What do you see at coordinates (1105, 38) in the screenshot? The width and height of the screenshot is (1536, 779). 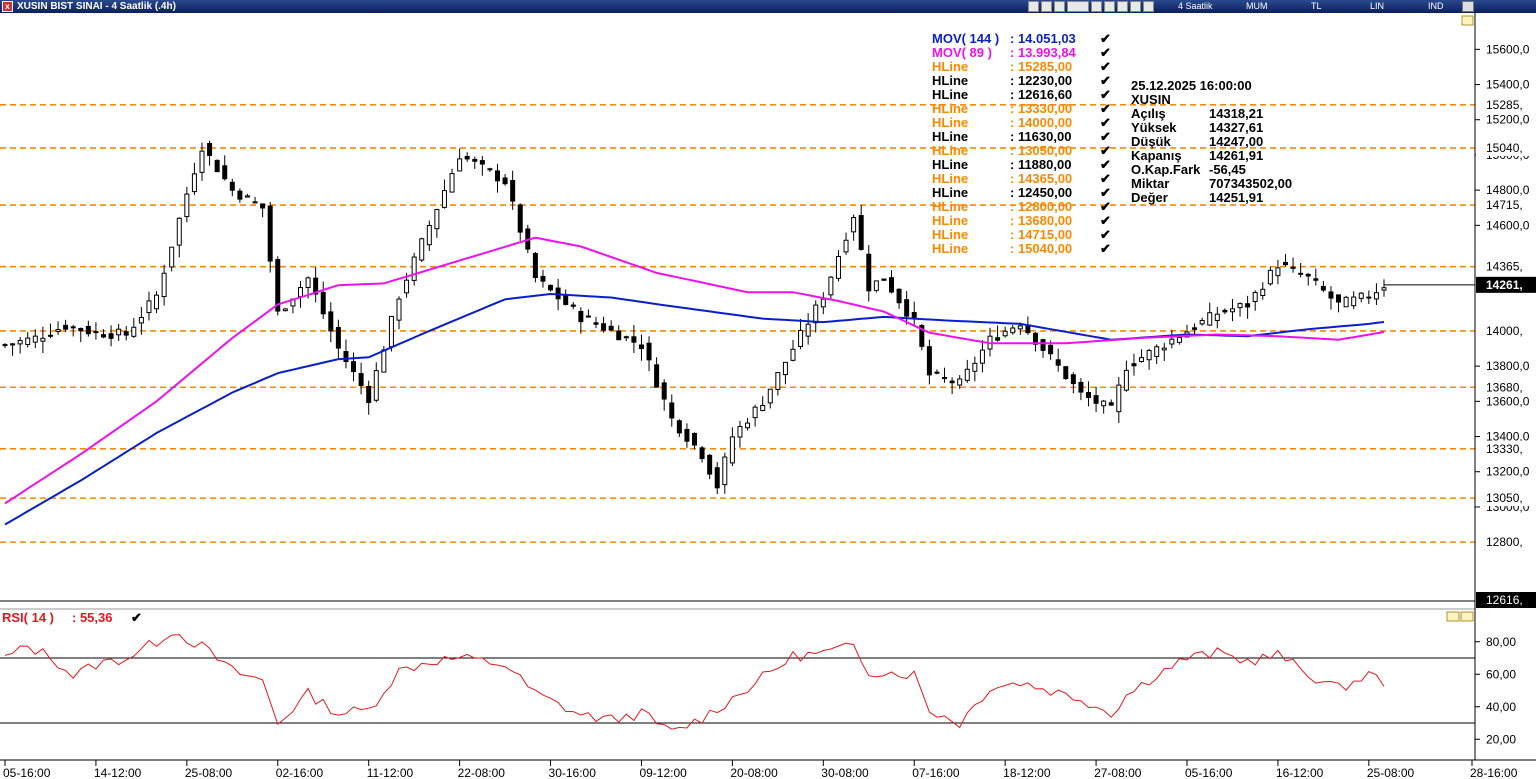 I see `mov144-check-icon: ✔` at bounding box center [1105, 38].